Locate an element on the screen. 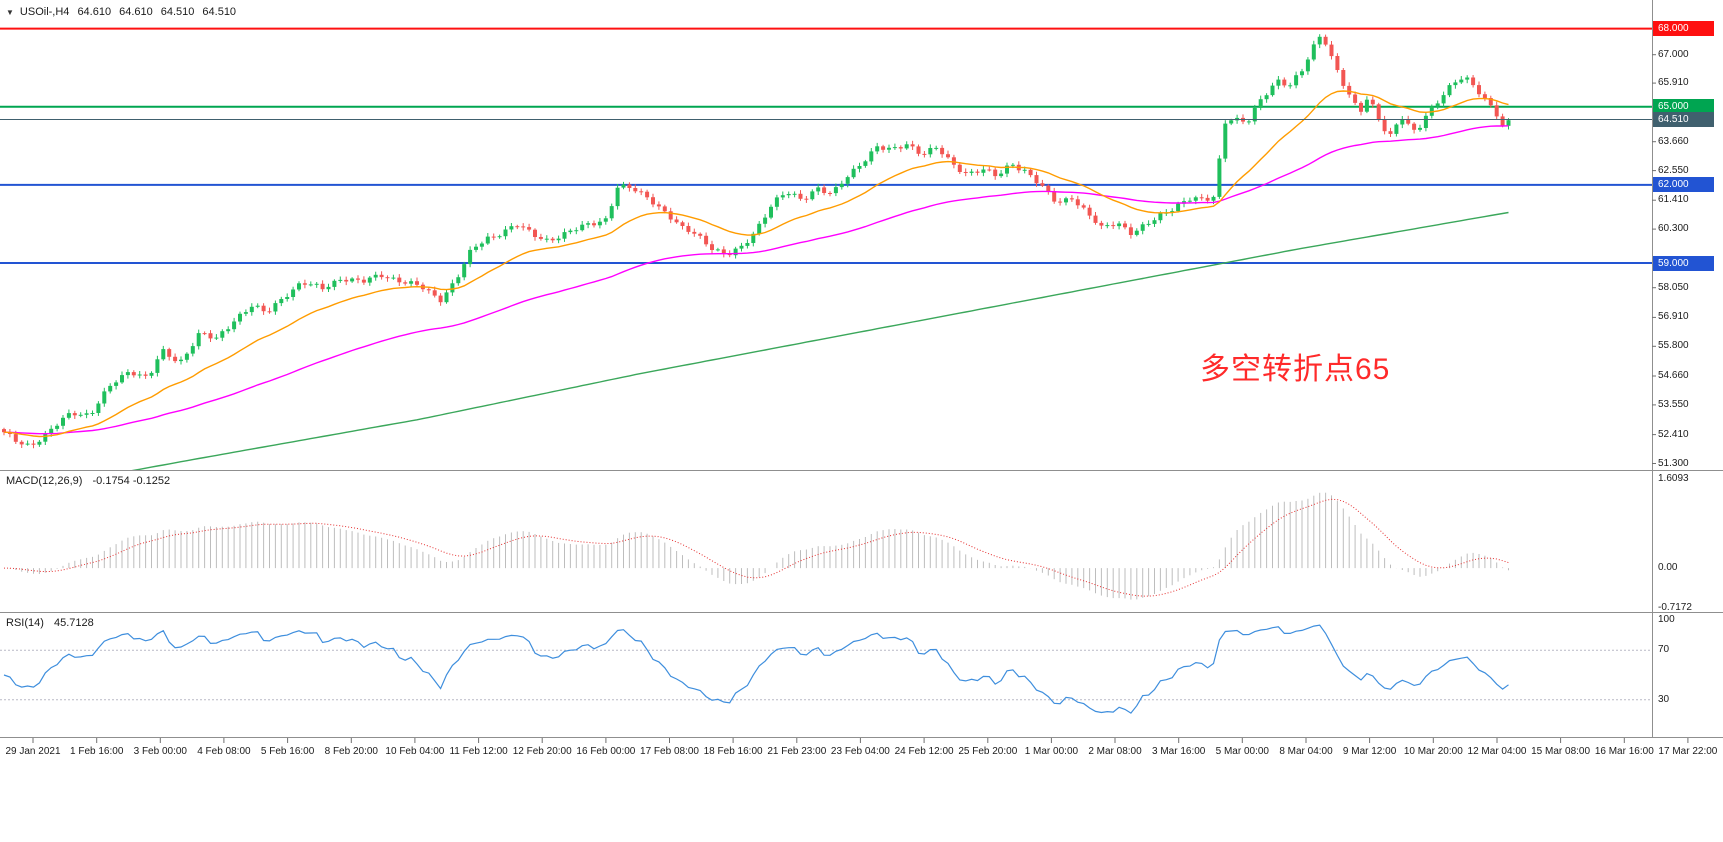 This screenshot has width=1723, height=842. price-axis-label: 51.300 is located at coordinates (1673, 463).